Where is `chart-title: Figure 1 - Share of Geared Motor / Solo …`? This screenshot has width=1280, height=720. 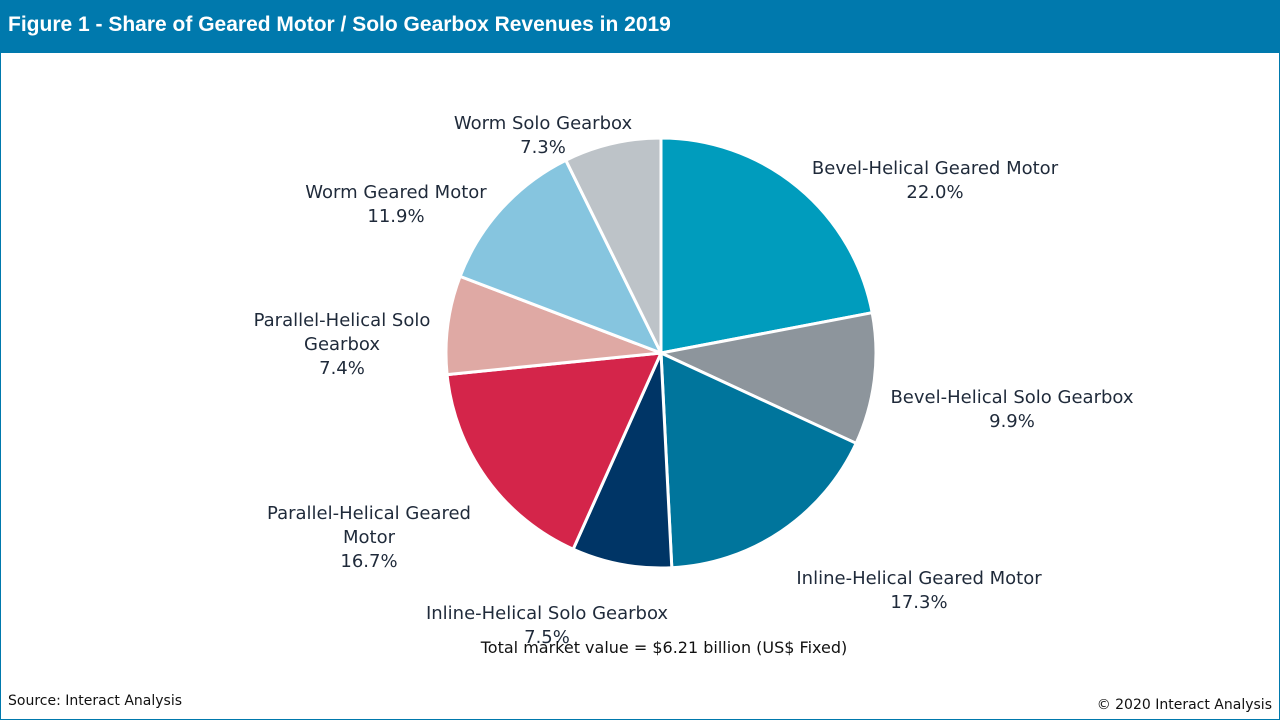
chart-title: Figure 1 - Share of Geared Motor / Solo … is located at coordinates (339, 24).